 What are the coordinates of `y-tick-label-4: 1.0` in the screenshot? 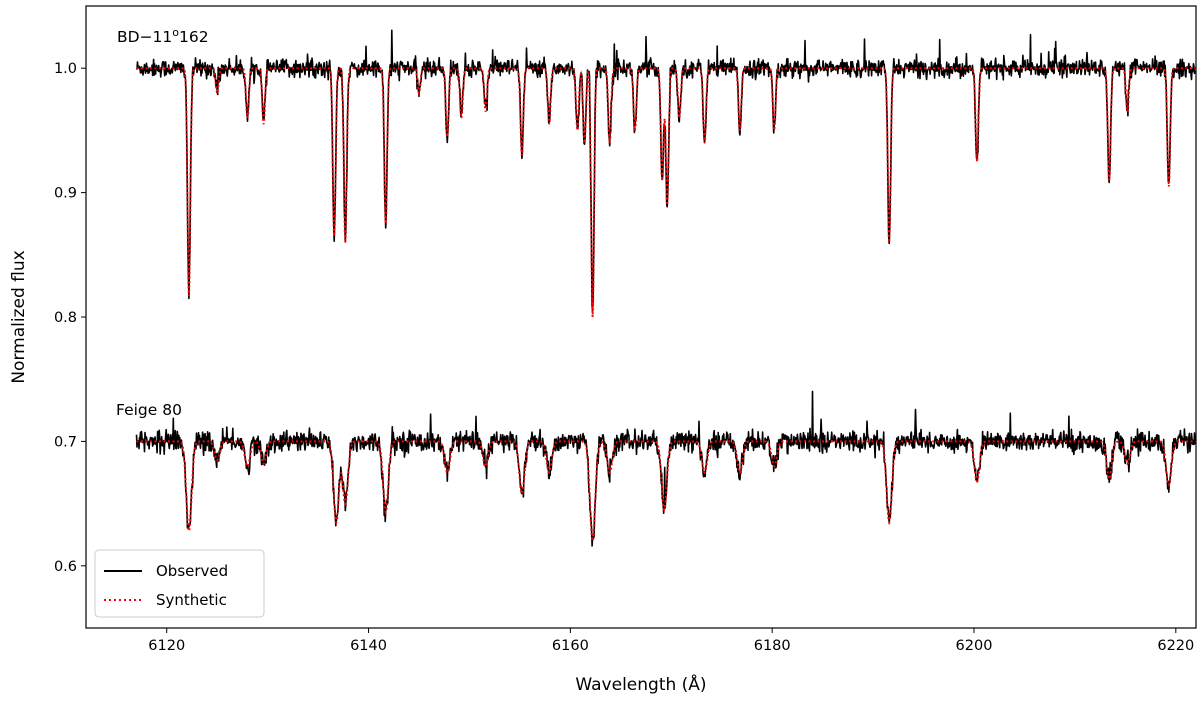 It's located at (65, 69).